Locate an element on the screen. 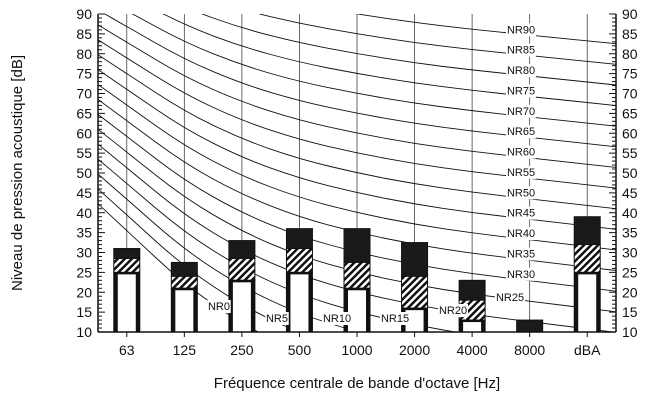 The width and height of the screenshot is (663, 396). nr-label: NR60 is located at coordinates (521, 153).